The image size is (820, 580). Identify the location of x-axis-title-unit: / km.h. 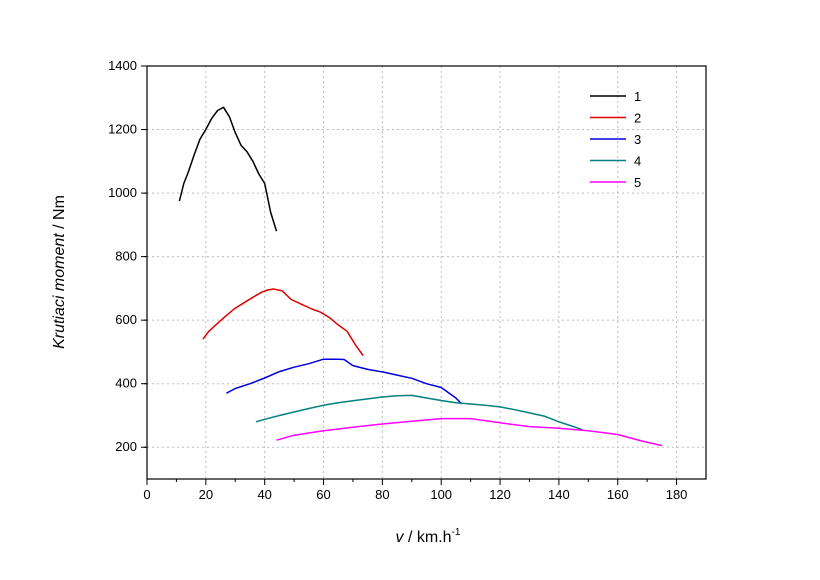
(428, 537).